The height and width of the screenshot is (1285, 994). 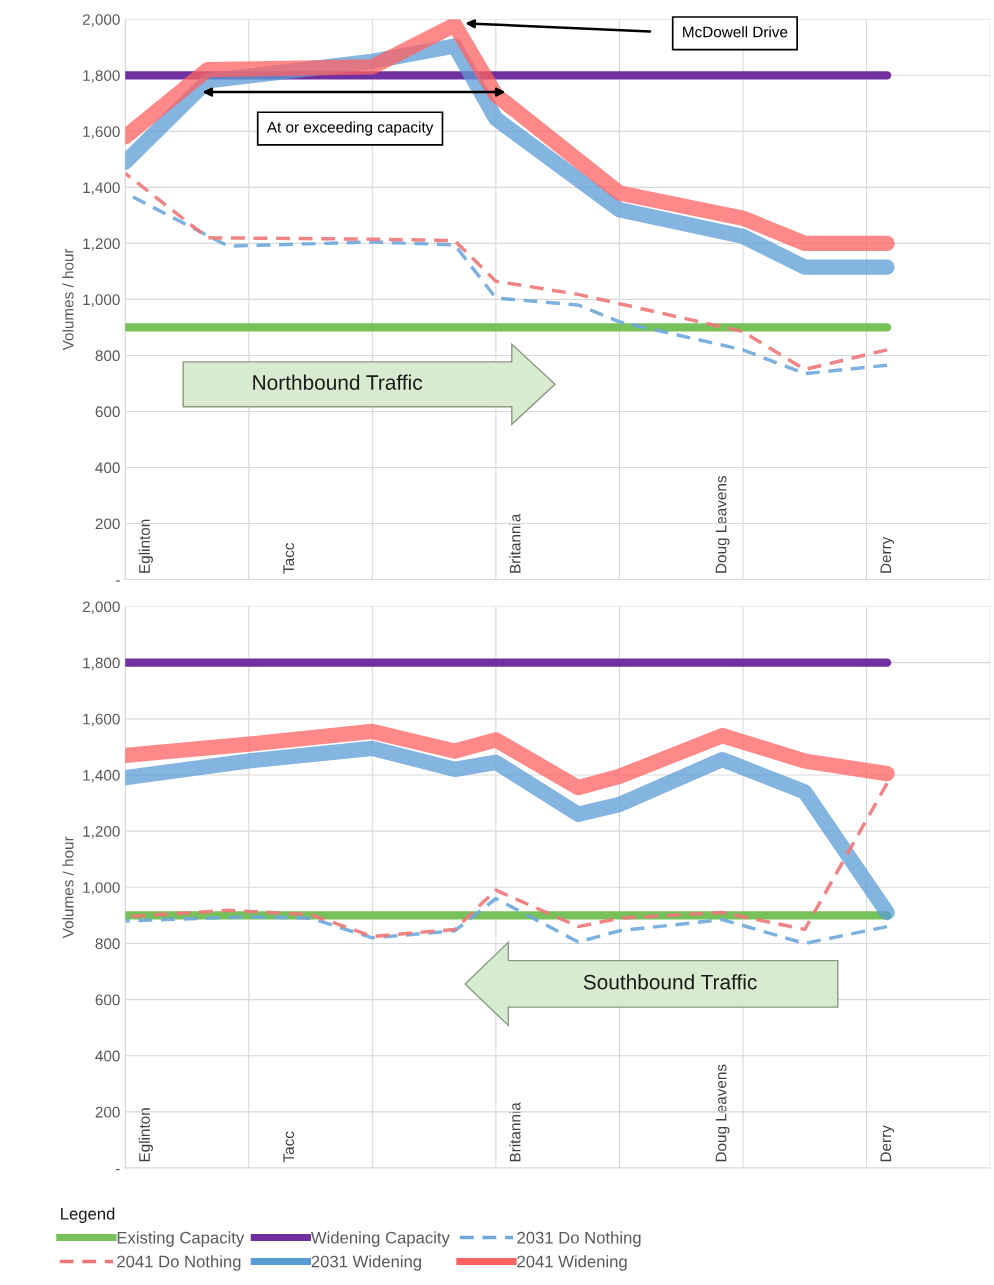 I want to click on legend-label: Existing Capacity, so click(x=181, y=1239).